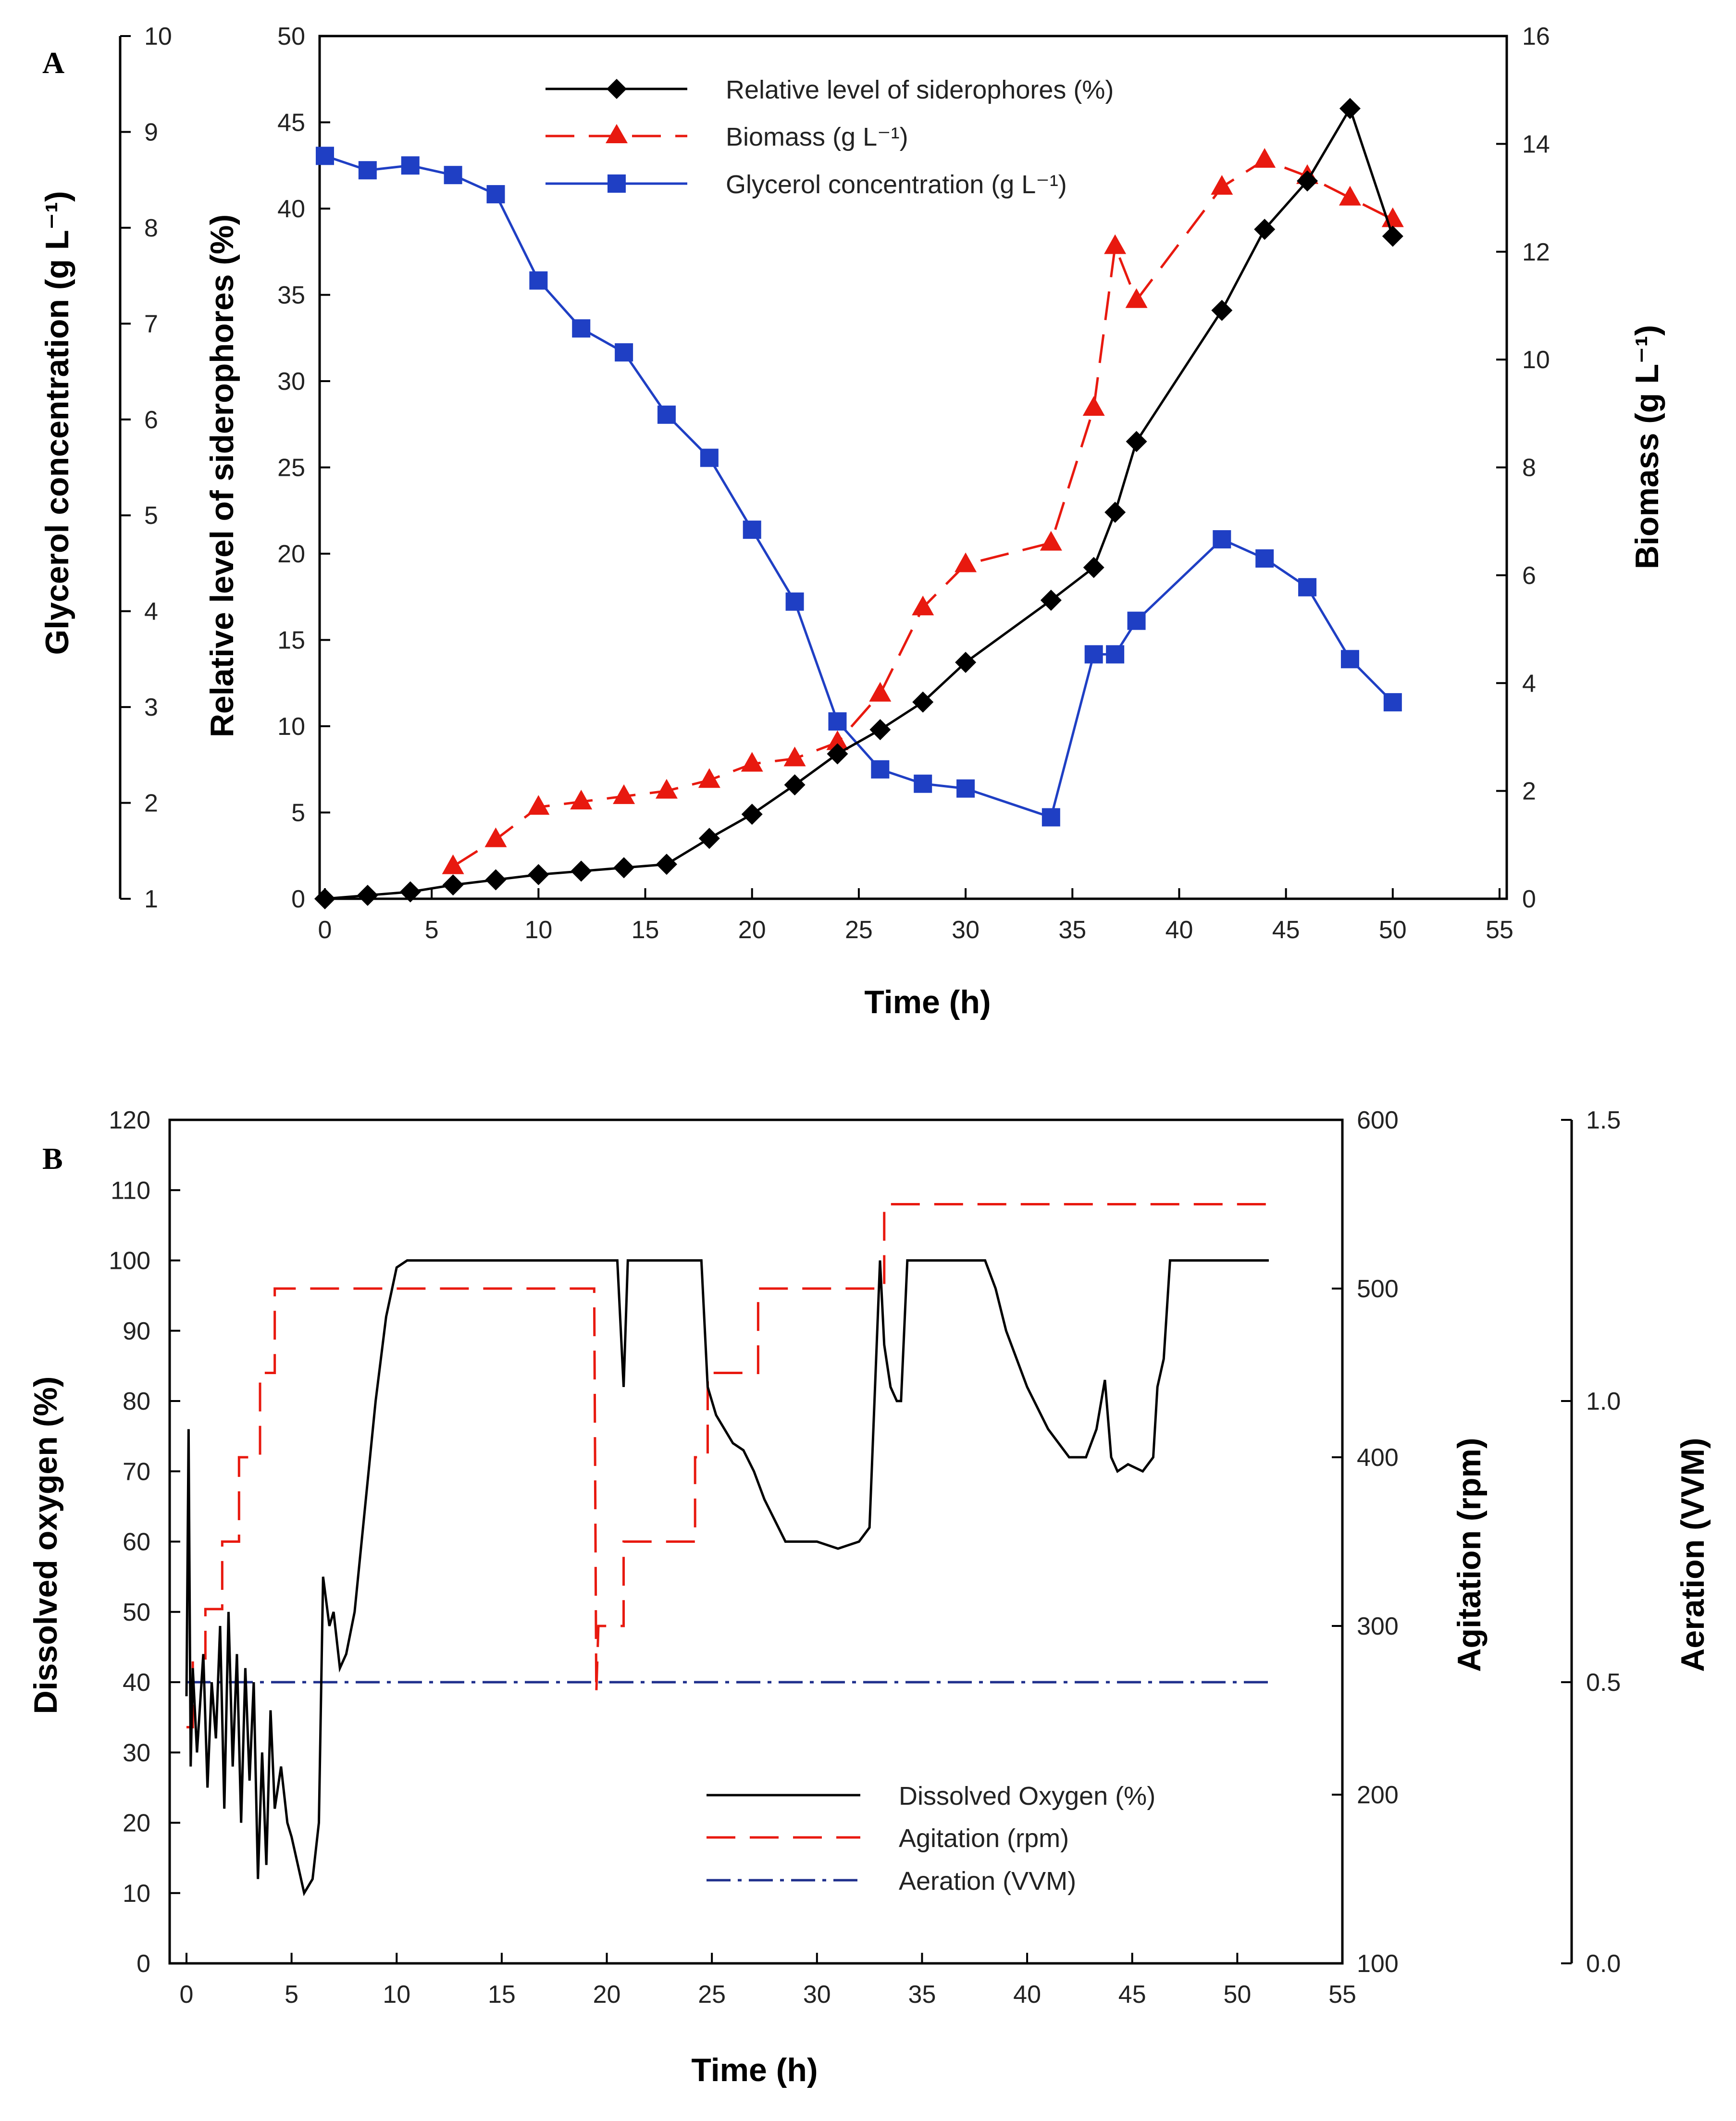 This screenshot has width=1736, height=2121. What do you see at coordinates (136, 1472) in the screenshot?
I see `b-do-tick-label: 70` at bounding box center [136, 1472].